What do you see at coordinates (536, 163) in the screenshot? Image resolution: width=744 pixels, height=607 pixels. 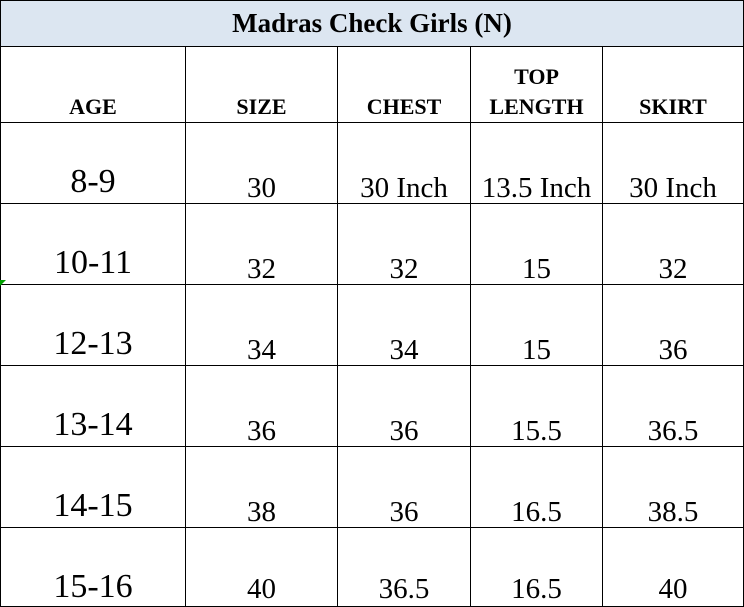 I see `top-length-cell: 13.5 Inch` at bounding box center [536, 163].